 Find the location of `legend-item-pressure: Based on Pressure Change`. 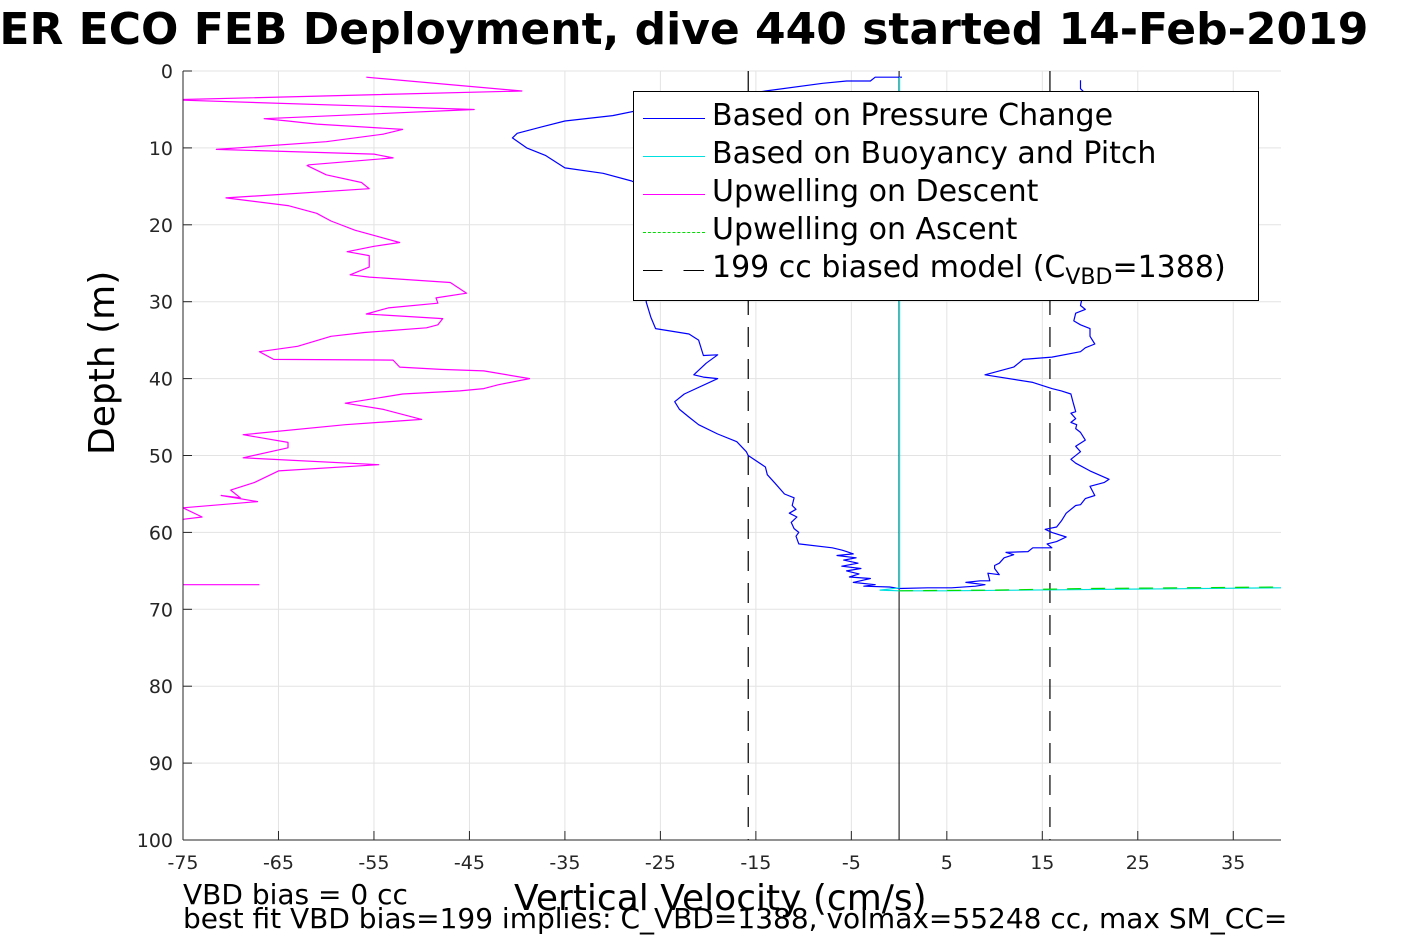

legend-item-pressure: Based on Pressure Change is located at coordinates (946, 115).